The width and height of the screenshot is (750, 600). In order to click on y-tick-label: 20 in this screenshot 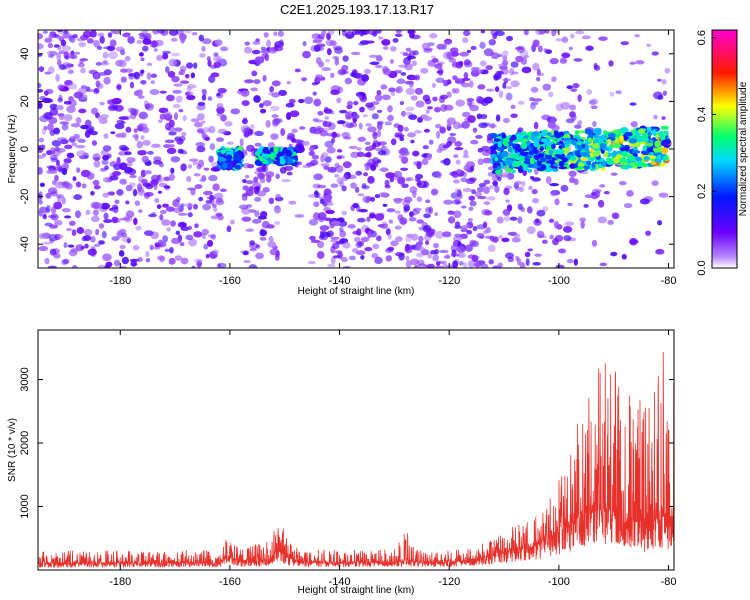, I will do `click(25, 101)`.